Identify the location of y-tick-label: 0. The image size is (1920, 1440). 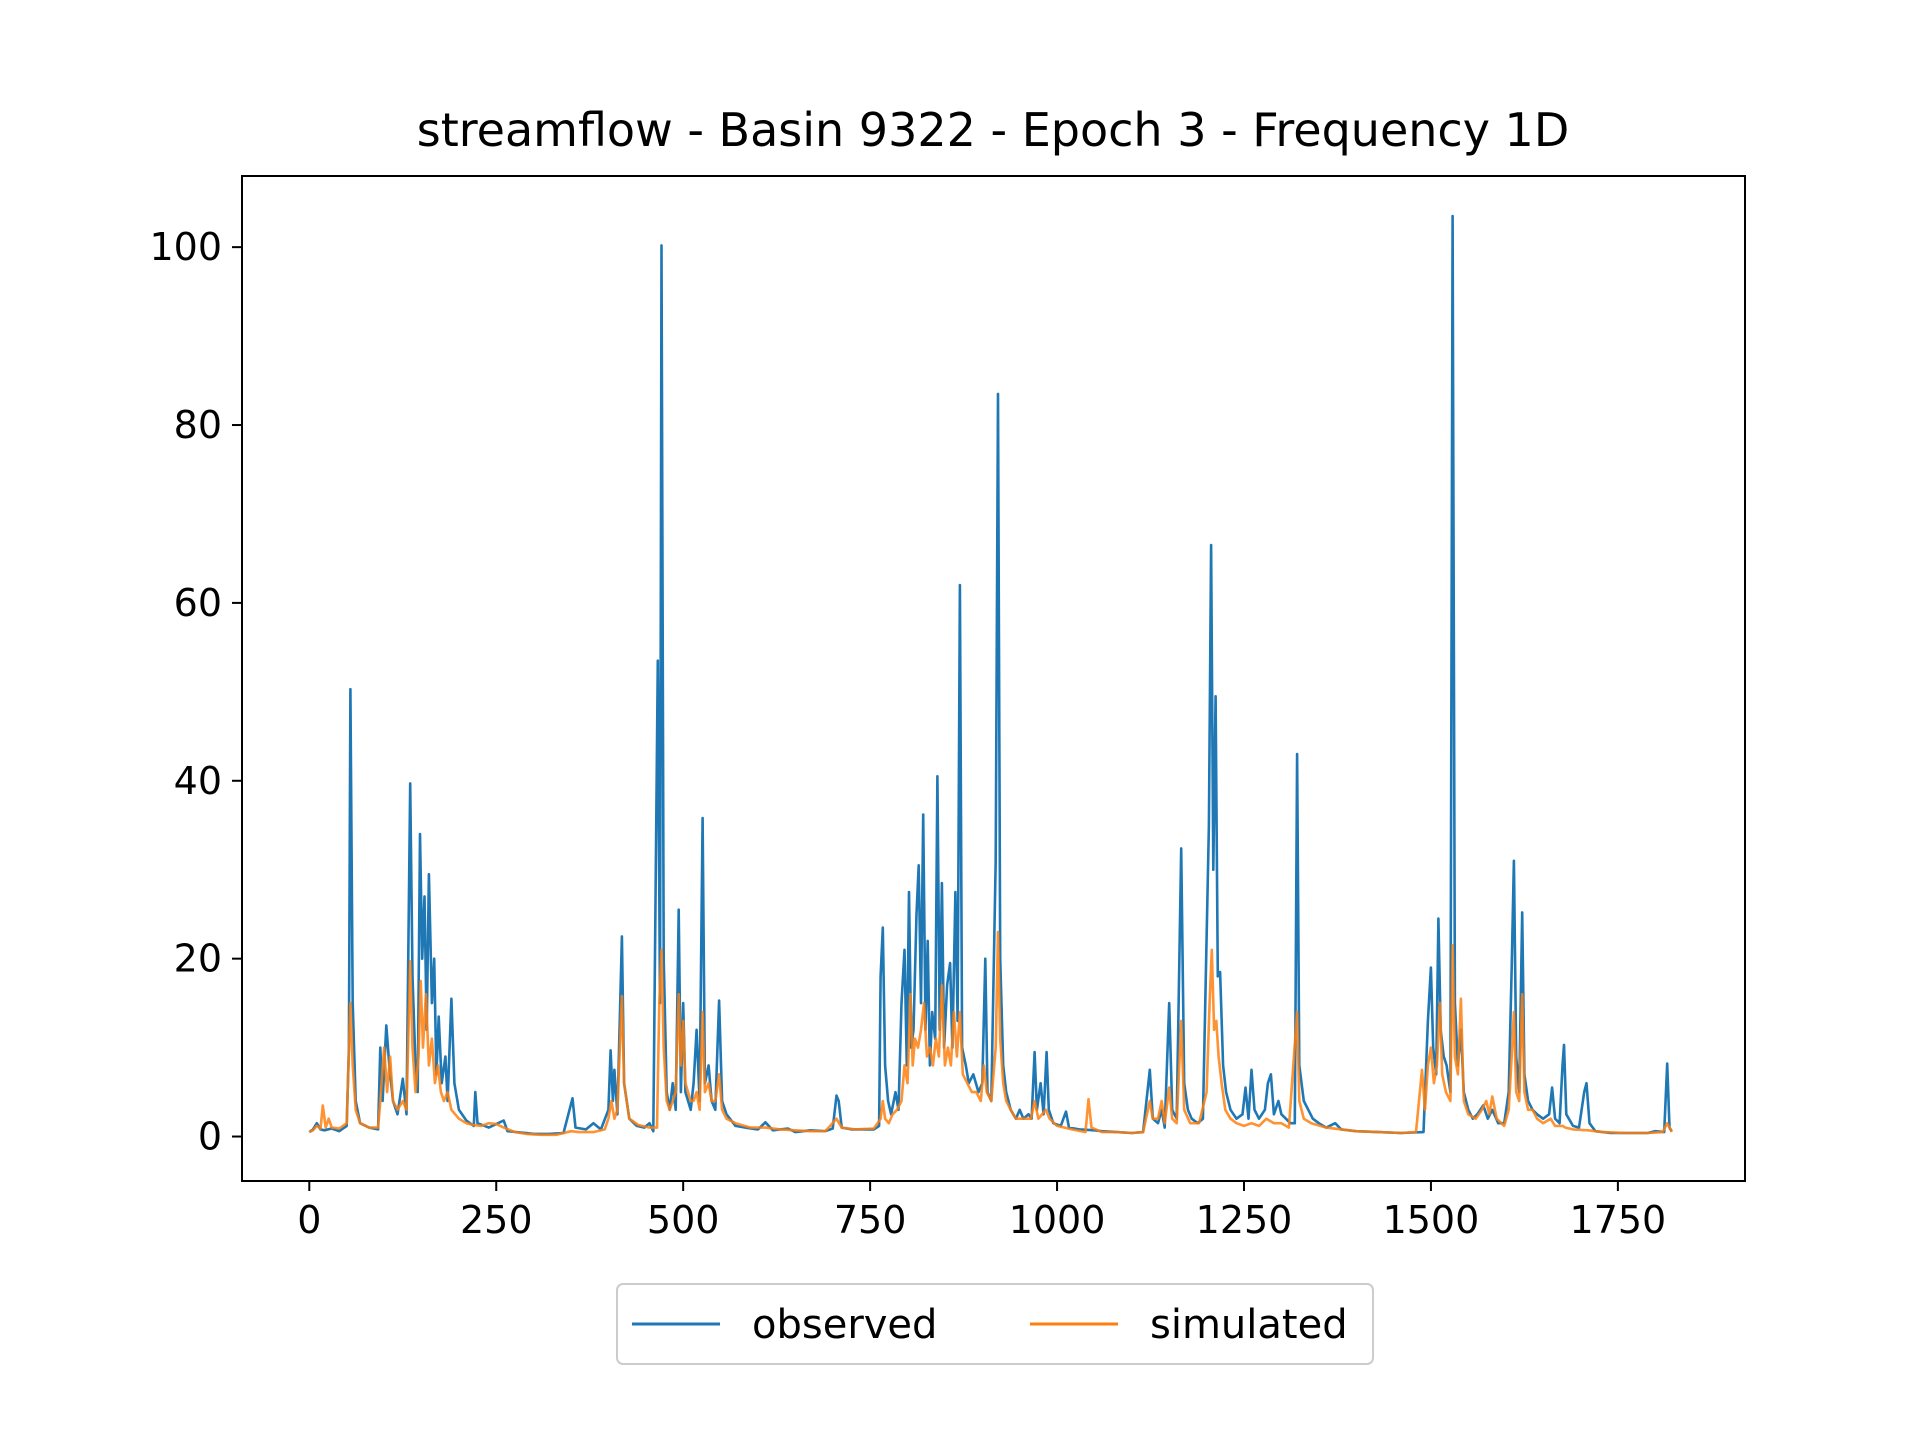
(210, 1137).